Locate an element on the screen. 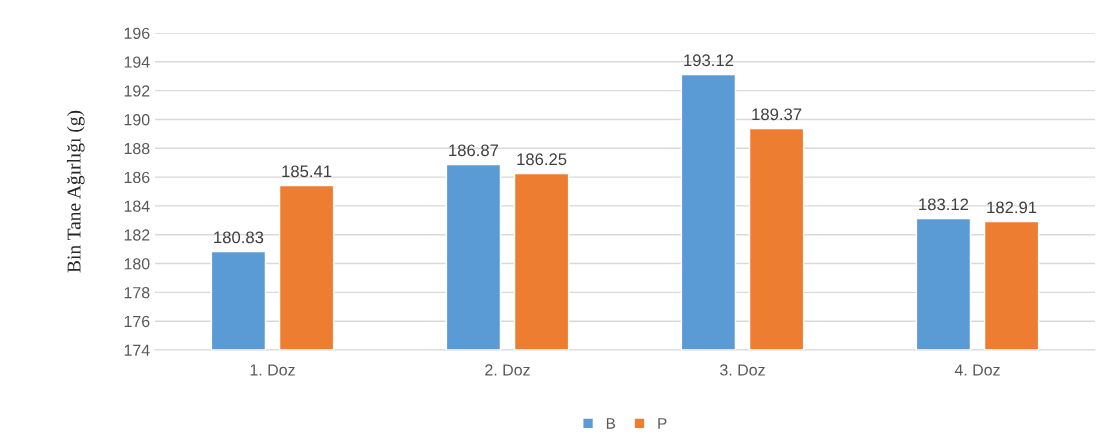 Image resolution: width=1102 pixels, height=447 pixels. y-tick-label: 176 is located at coordinates (137, 321).